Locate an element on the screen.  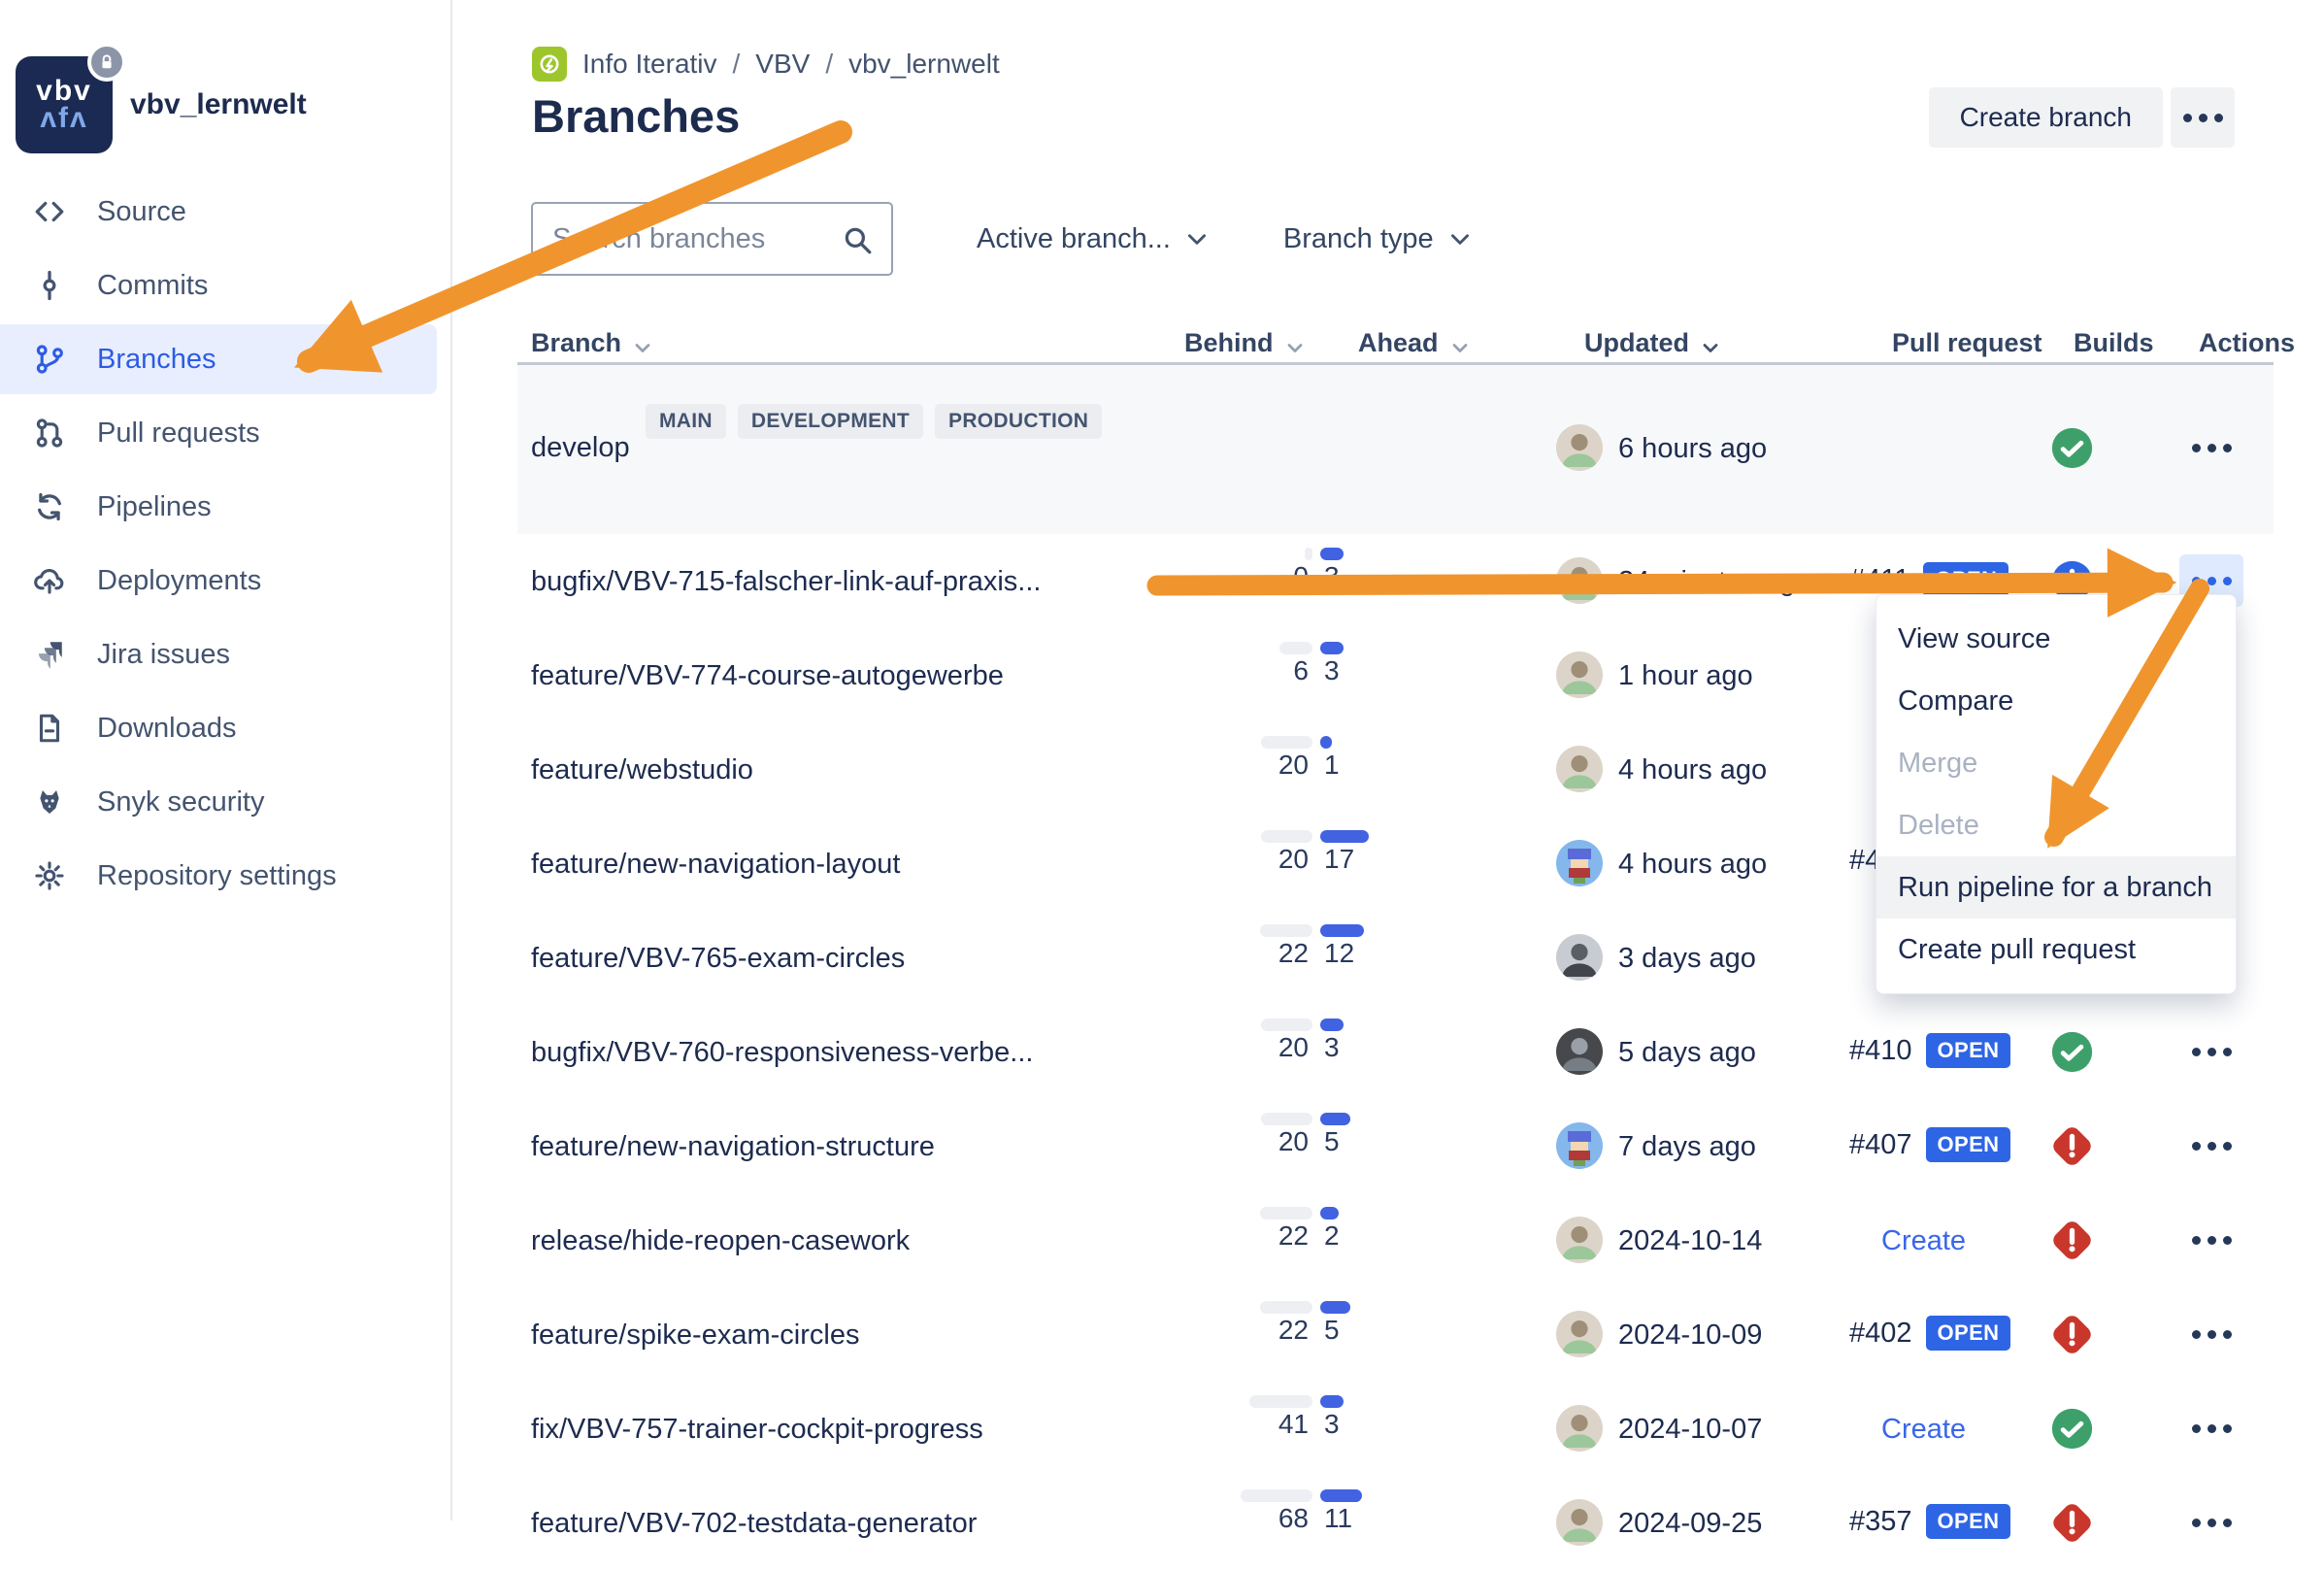
ahead-count: 2 is located at coordinates (1332, 1236).